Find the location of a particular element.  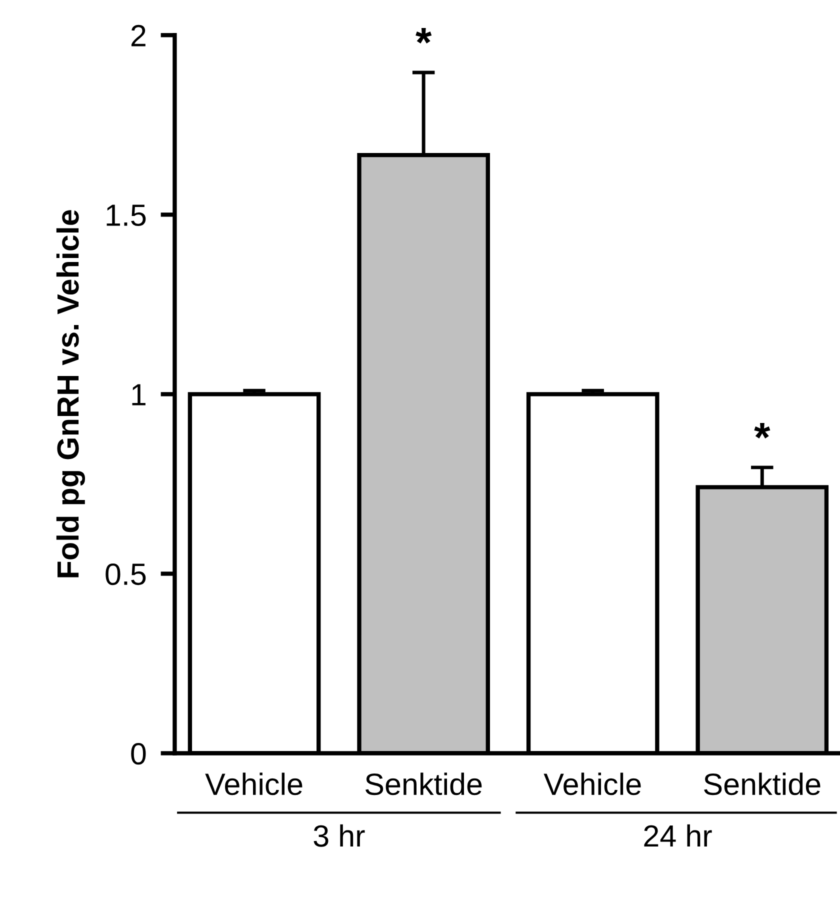

y-tick-label: 2 is located at coordinates (138, 35).